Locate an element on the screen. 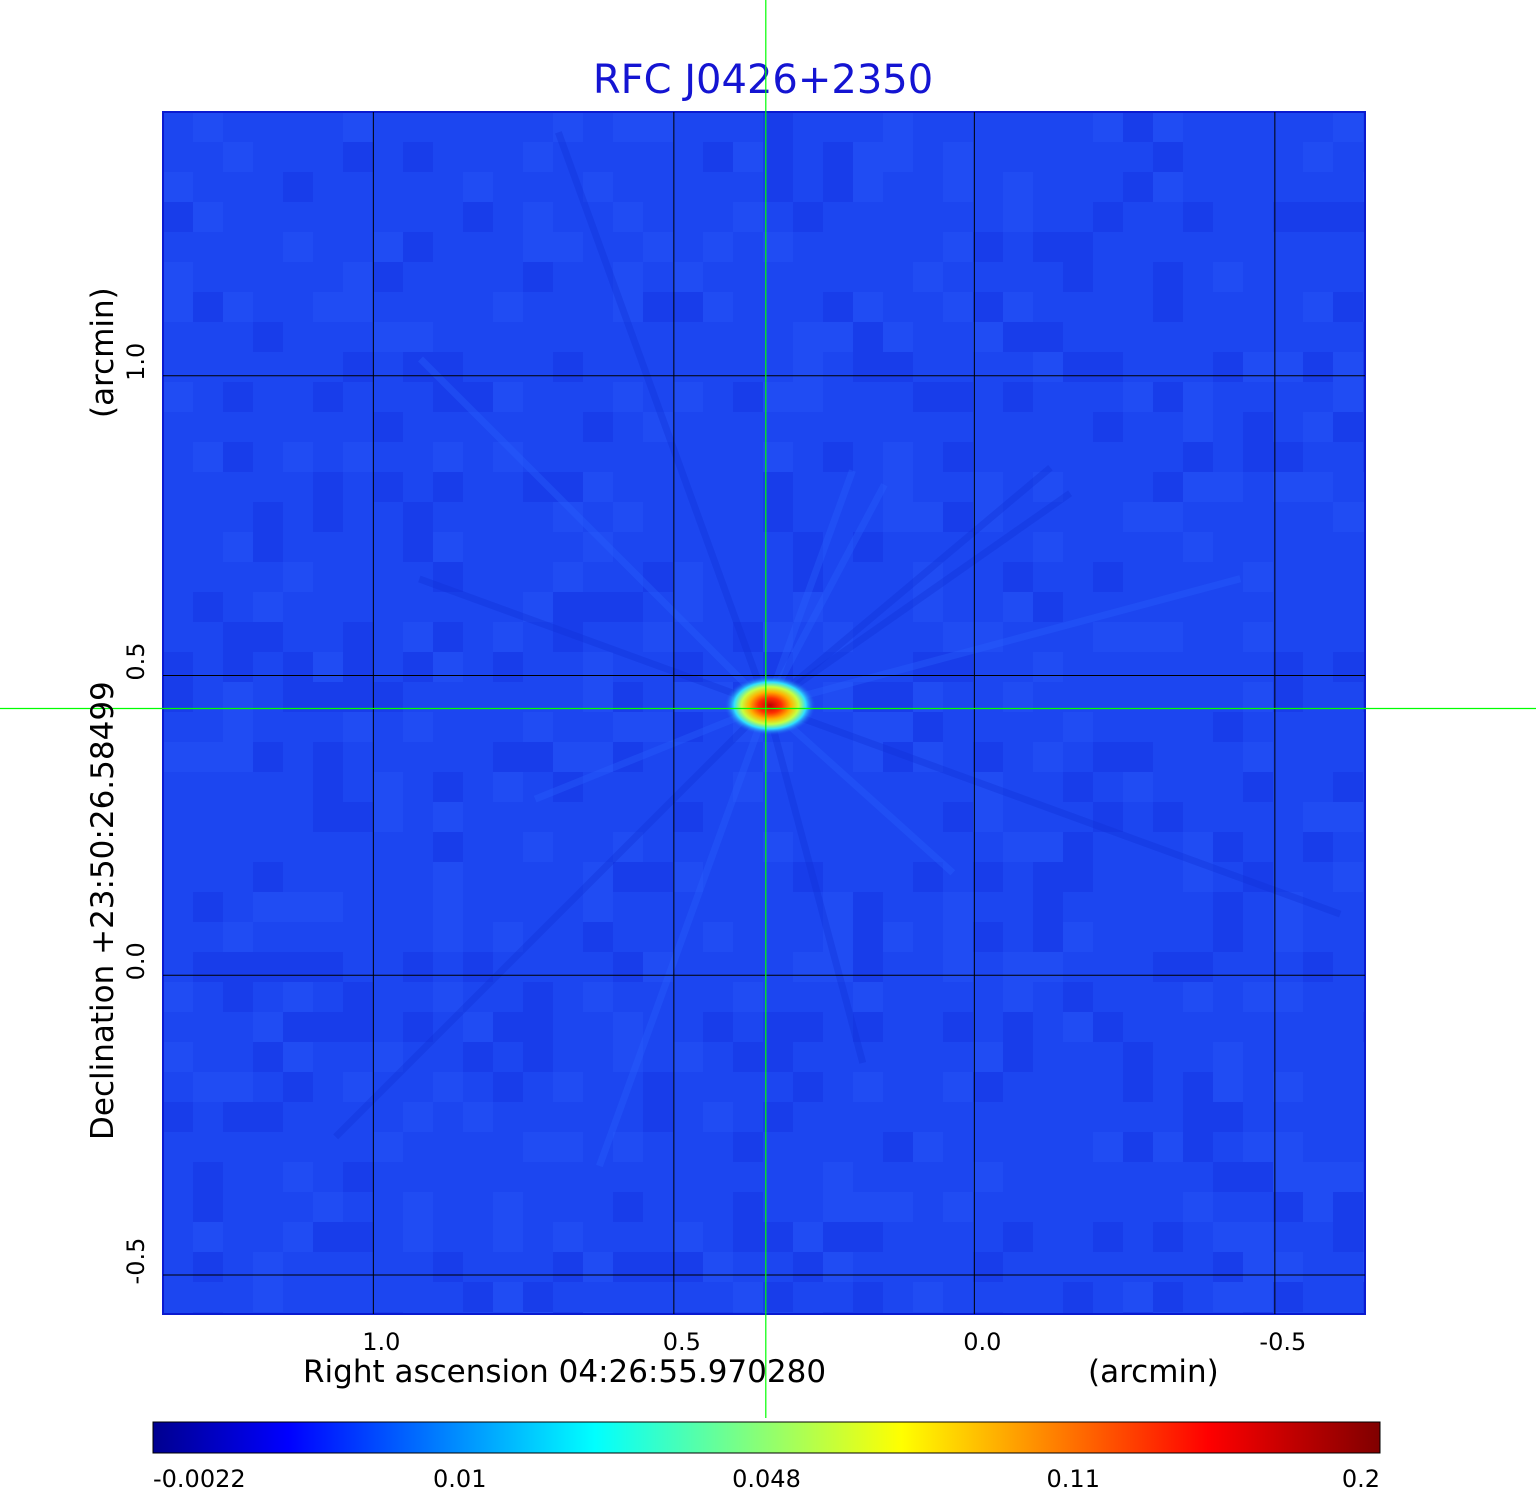 The height and width of the screenshot is (1511, 1536). chart-title: RFC J0426+2350 is located at coordinates (763, 80).